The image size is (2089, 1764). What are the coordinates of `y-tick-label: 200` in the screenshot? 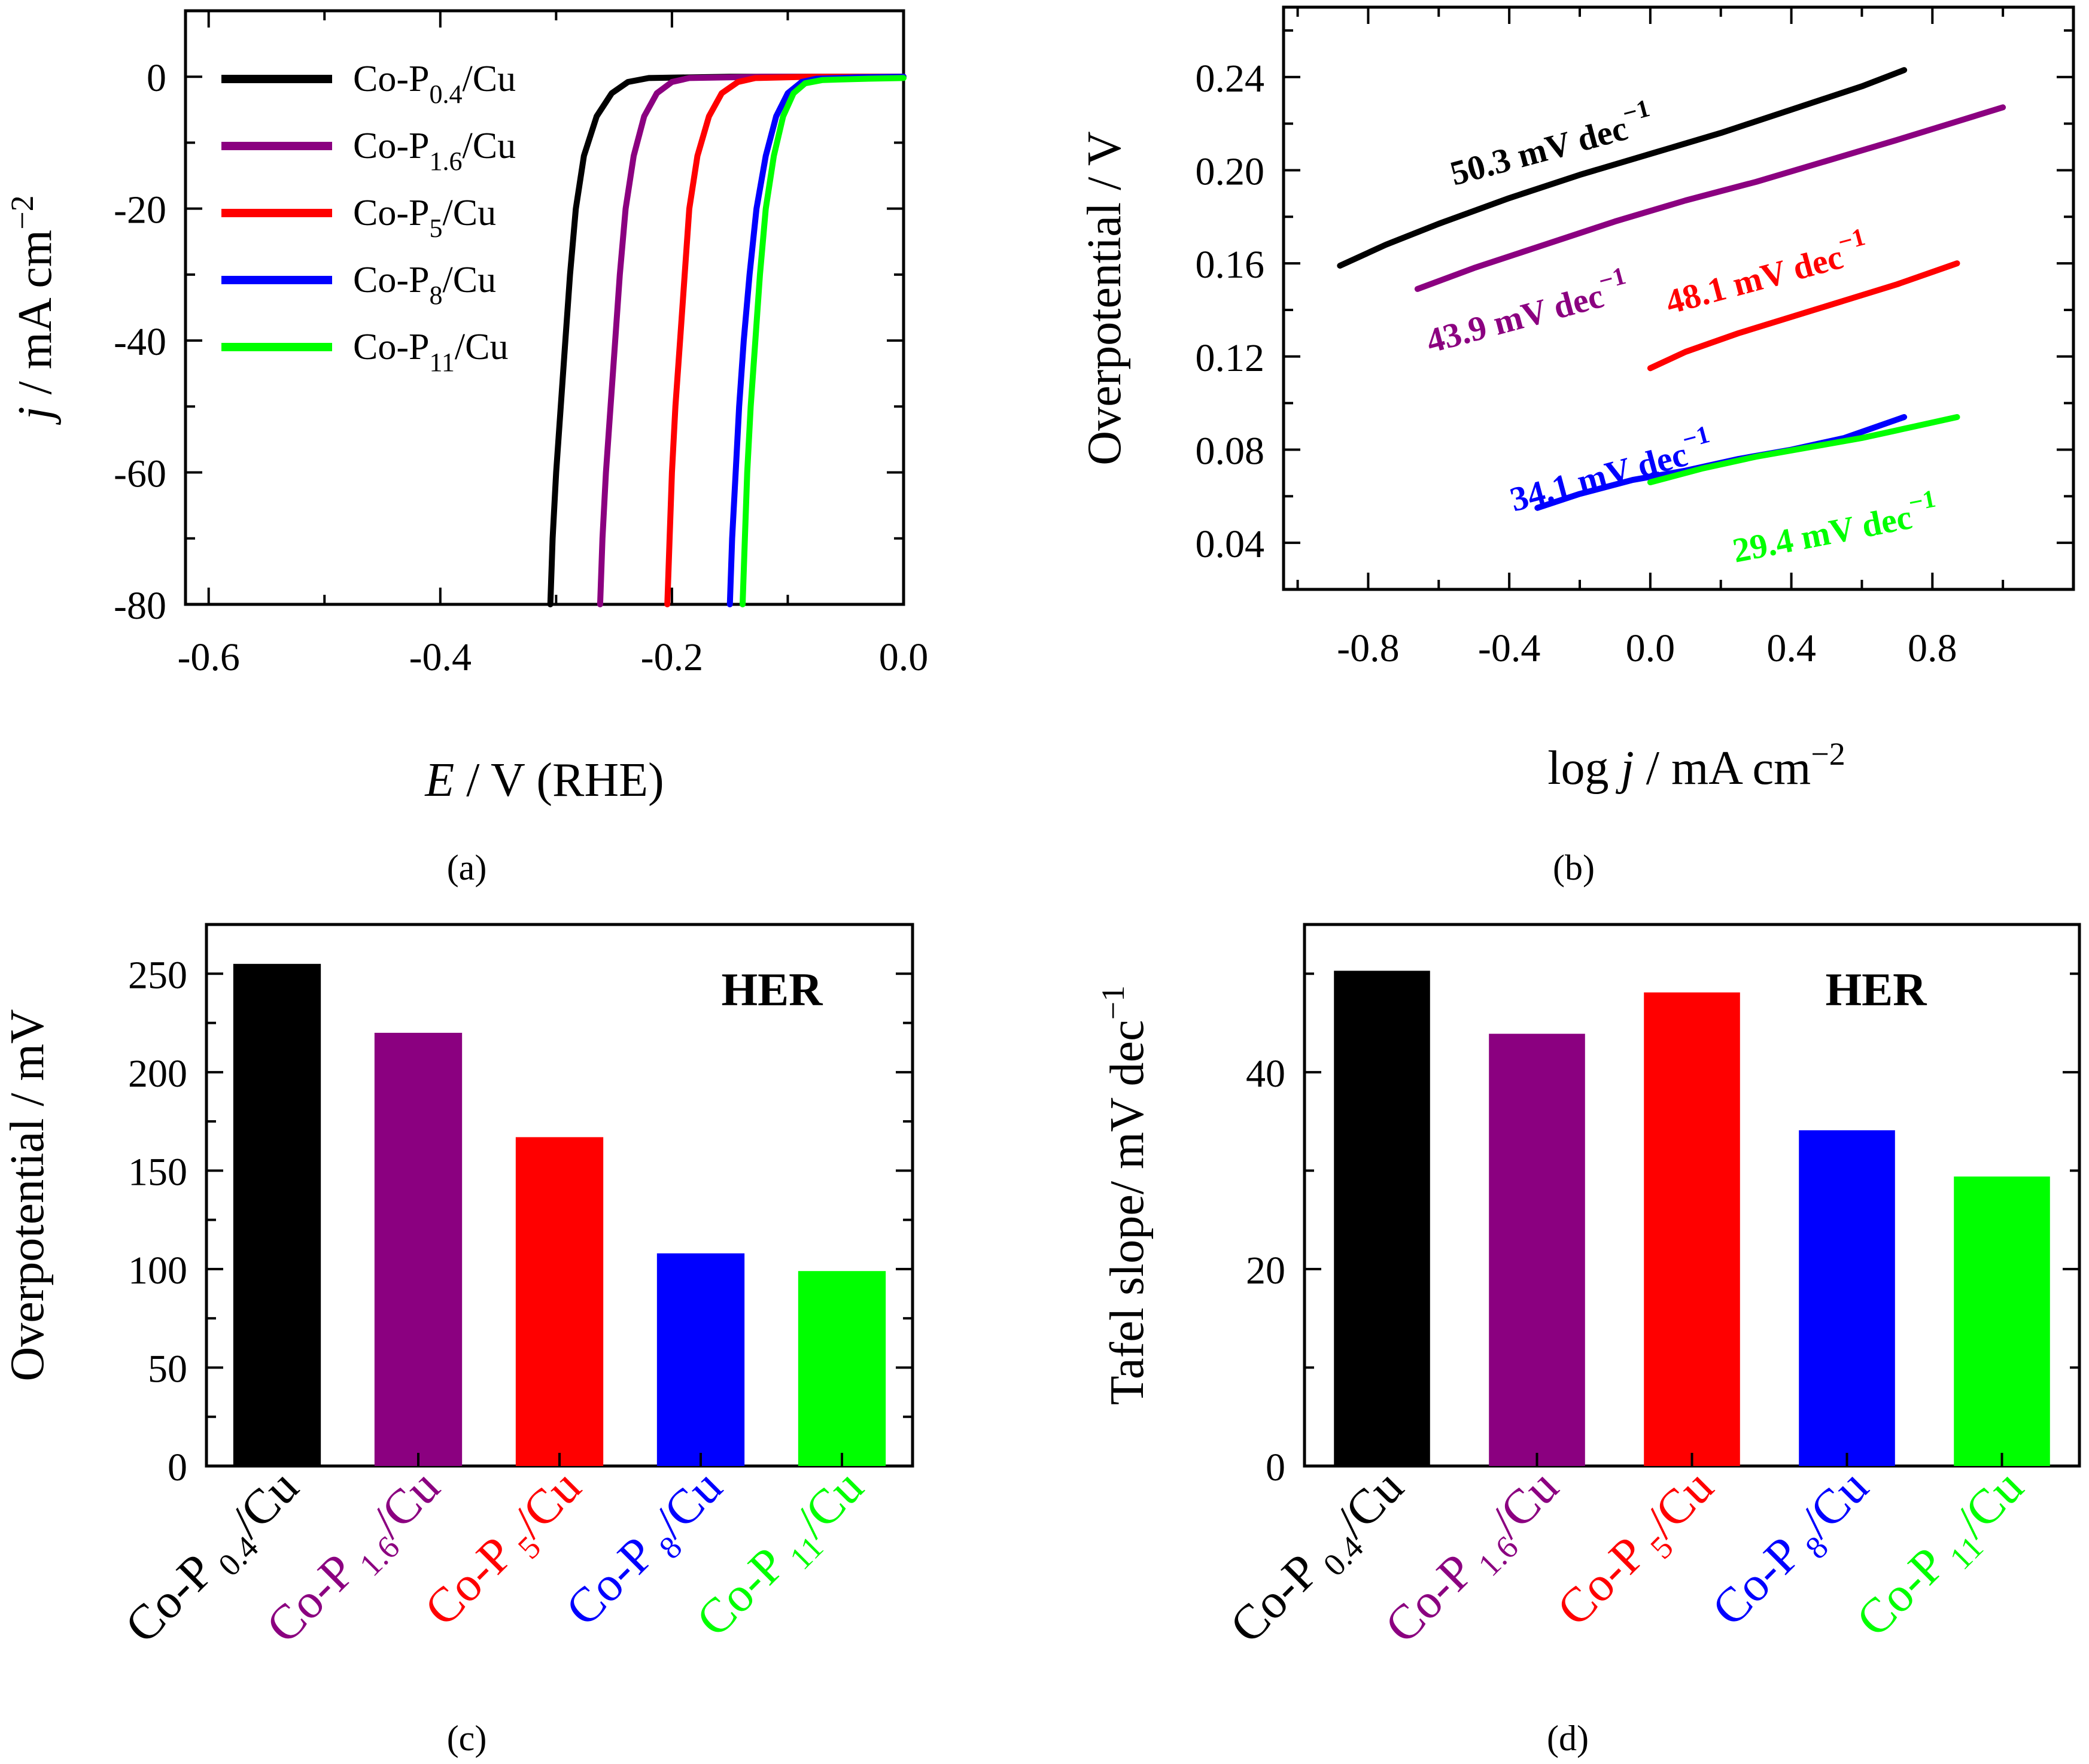 It's located at (157, 1074).